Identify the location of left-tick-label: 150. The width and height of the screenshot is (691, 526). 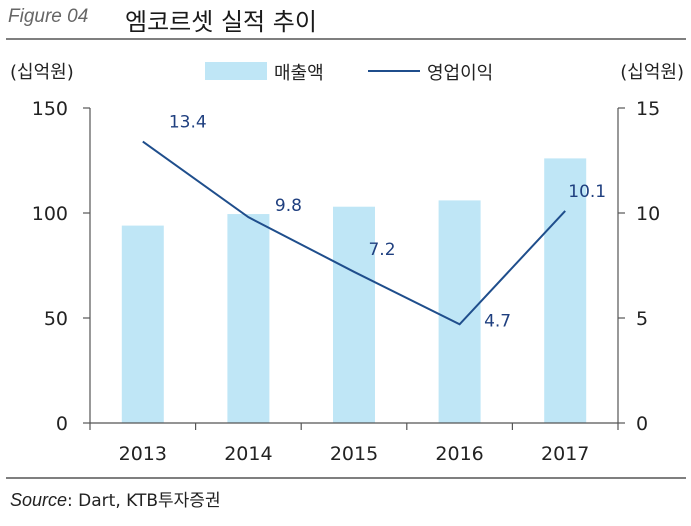
(50, 109).